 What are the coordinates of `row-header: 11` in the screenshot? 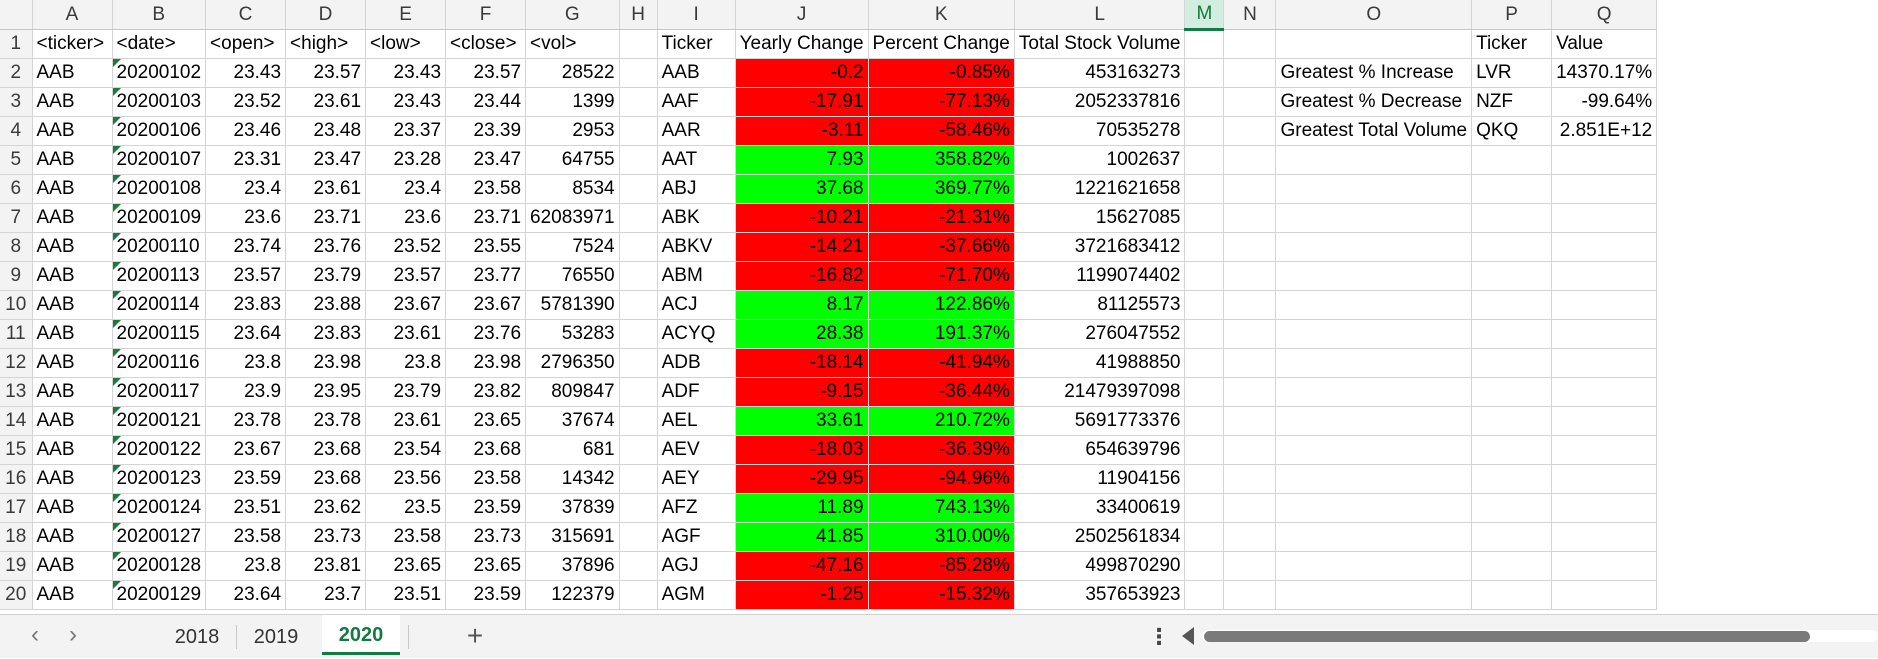 It's located at (16, 334).